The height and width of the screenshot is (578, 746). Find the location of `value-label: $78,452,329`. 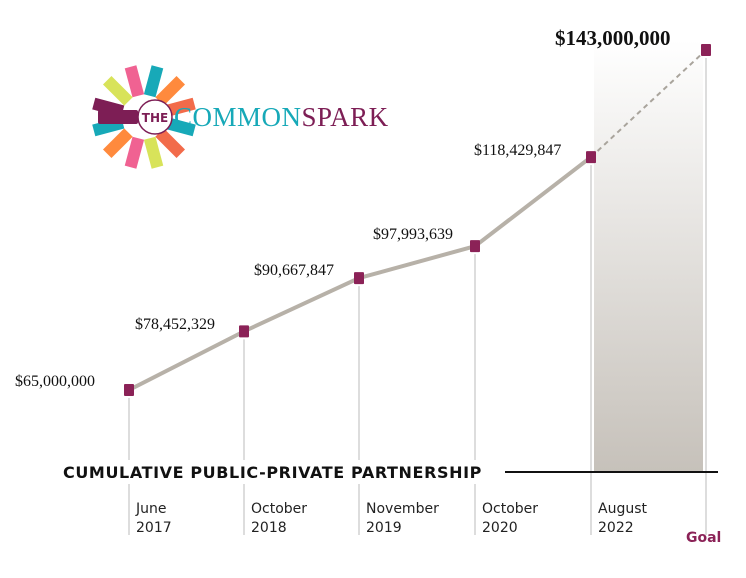

value-label: $78,452,329 is located at coordinates (175, 324).